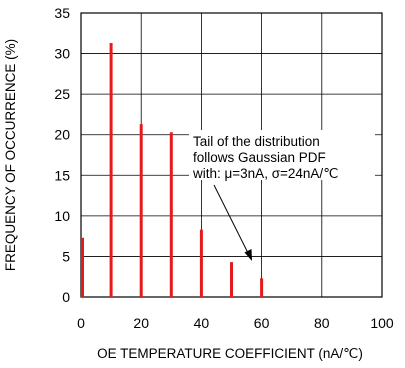 Image resolution: width=405 pixels, height=368 pixels. Describe the element at coordinates (382, 323) in the screenshot. I see `x-tick-label: 100` at that location.